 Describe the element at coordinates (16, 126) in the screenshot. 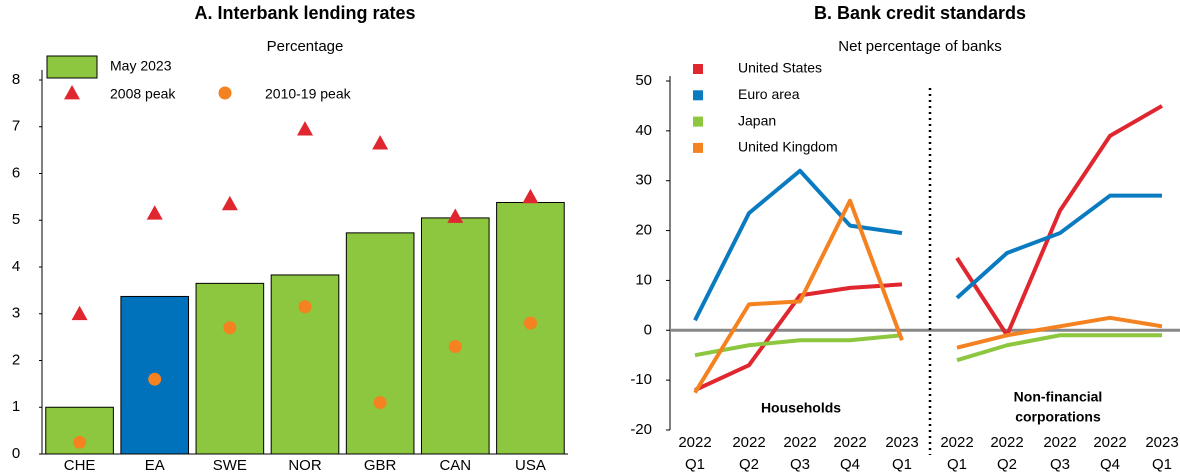

I see `y-tick-label: 7` at that location.